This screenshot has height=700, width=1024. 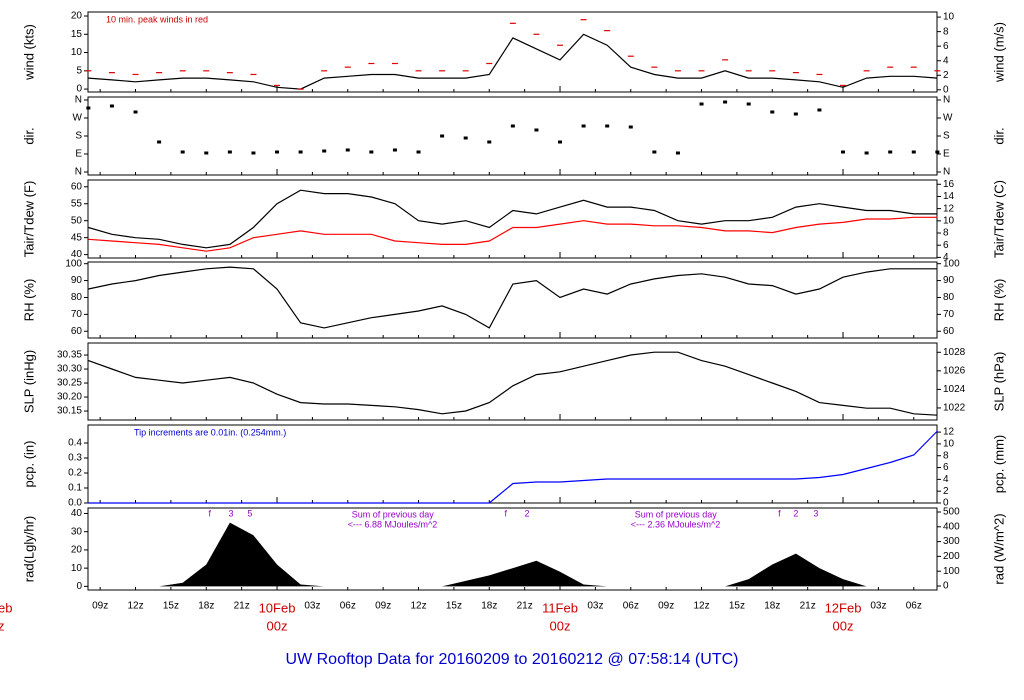 What do you see at coordinates (77, 254) in the screenshot?
I see `y-tick-label: 40` at bounding box center [77, 254].